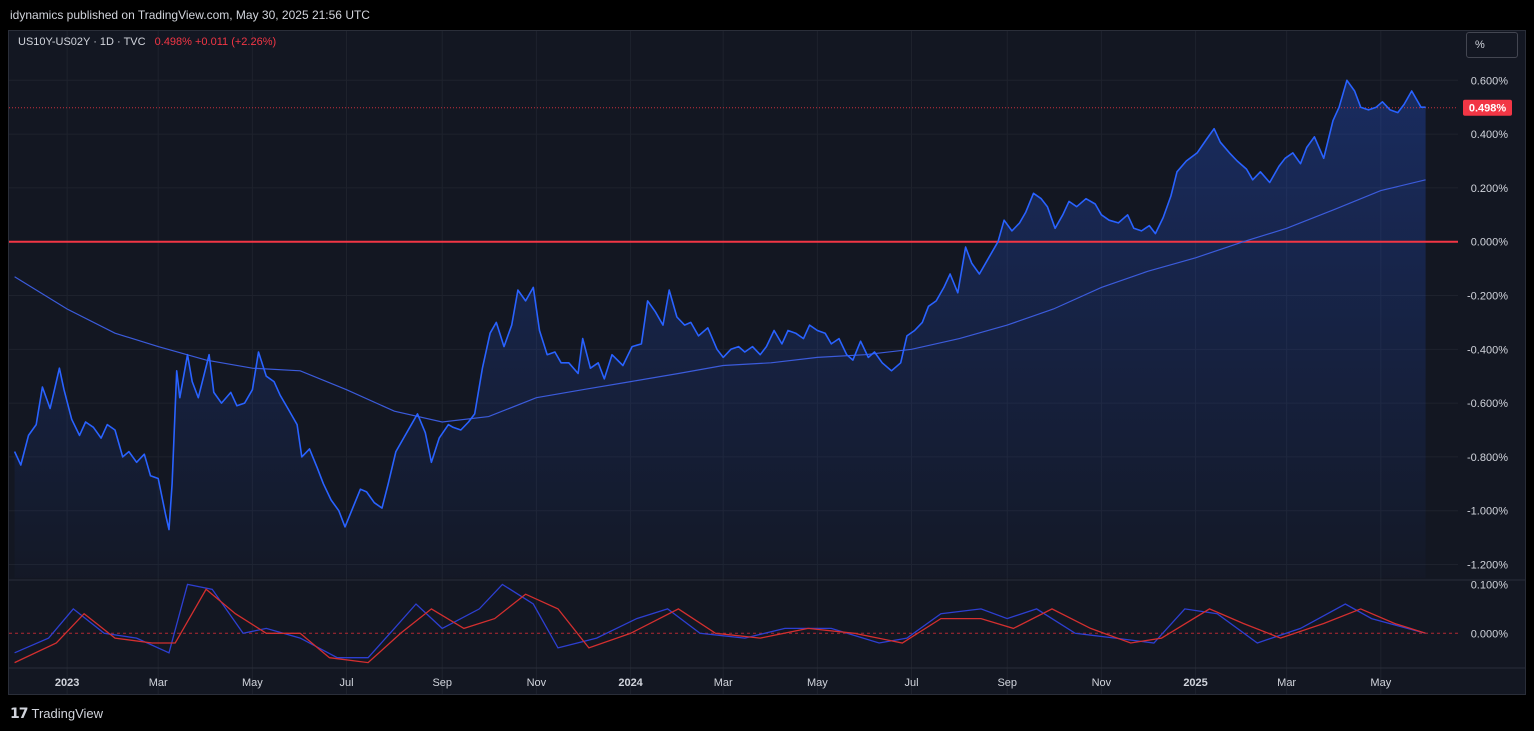 The width and height of the screenshot is (1534, 731). What do you see at coordinates (67, 683) in the screenshot?
I see `x-tick-label: 2023` at bounding box center [67, 683].